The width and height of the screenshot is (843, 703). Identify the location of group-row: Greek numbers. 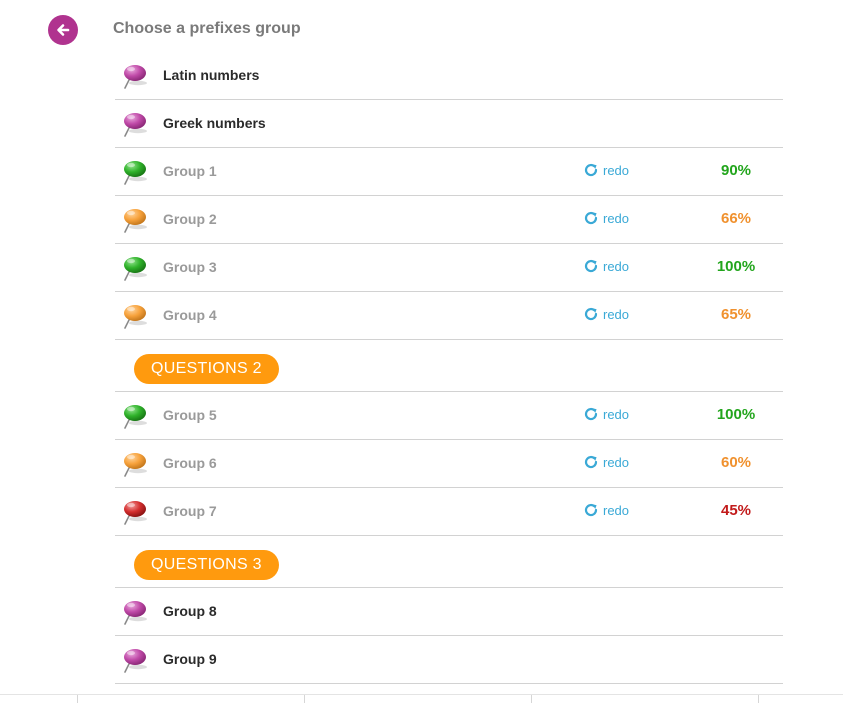
(449, 124).